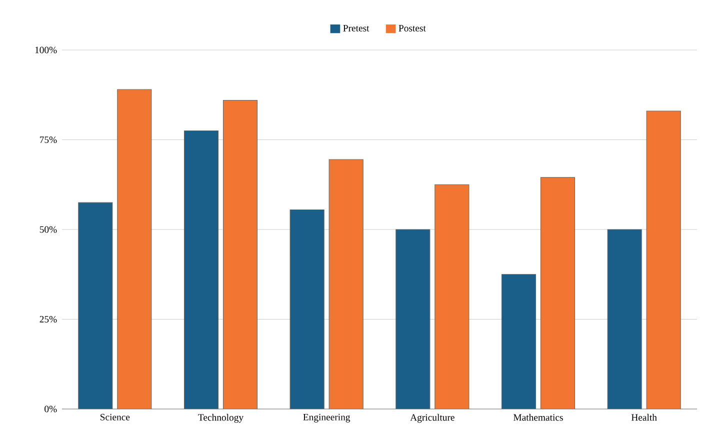 This screenshot has height=437, width=712. What do you see at coordinates (644, 417) in the screenshot?
I see `x-tick-label: Health` at bounding box center [644, 417].